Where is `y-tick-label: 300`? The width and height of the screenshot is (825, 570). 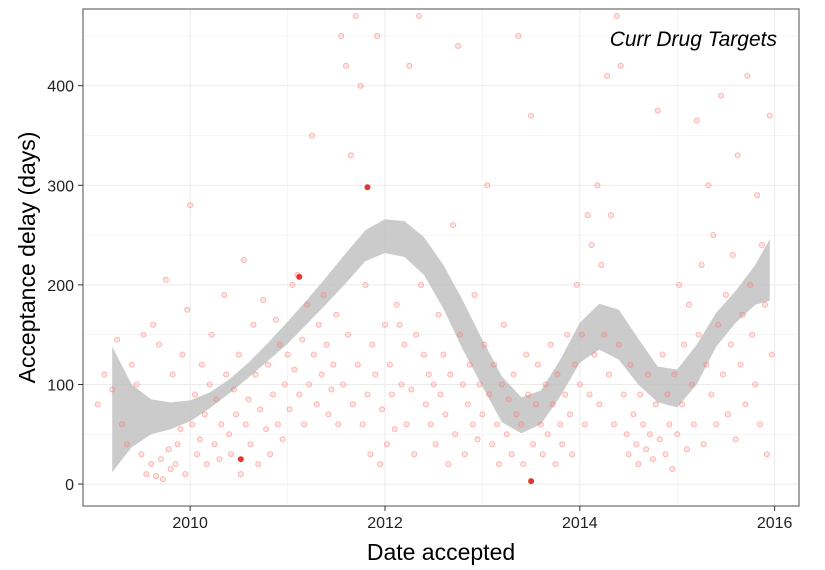 y-tick-label: 300 is located at coordinates (60, 186).